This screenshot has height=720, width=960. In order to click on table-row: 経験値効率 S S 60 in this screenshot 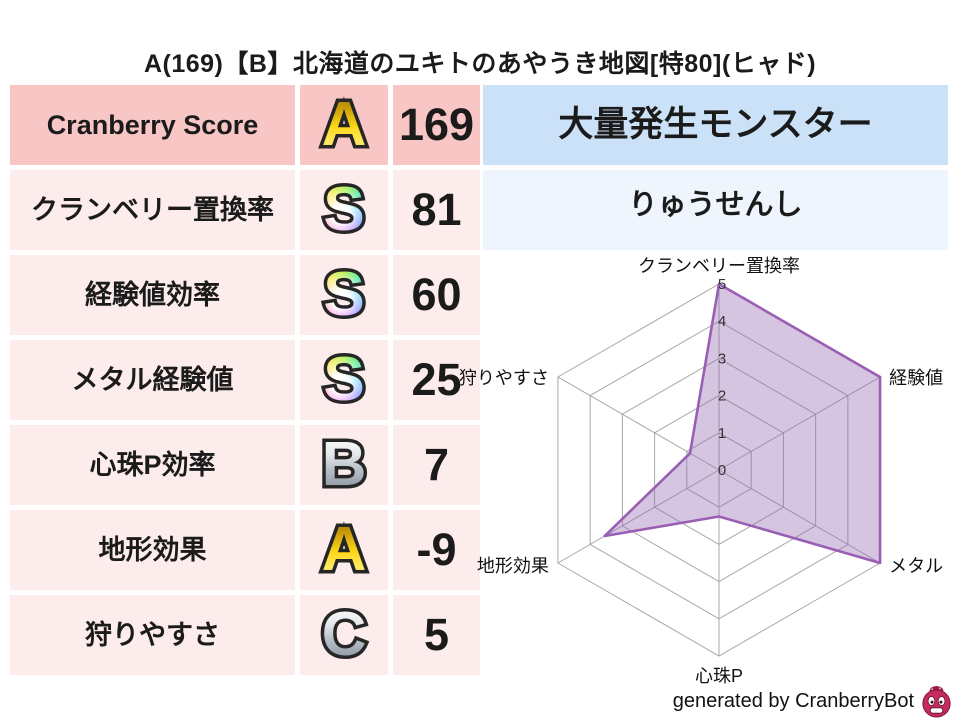, I will do `click(240, 295)`.